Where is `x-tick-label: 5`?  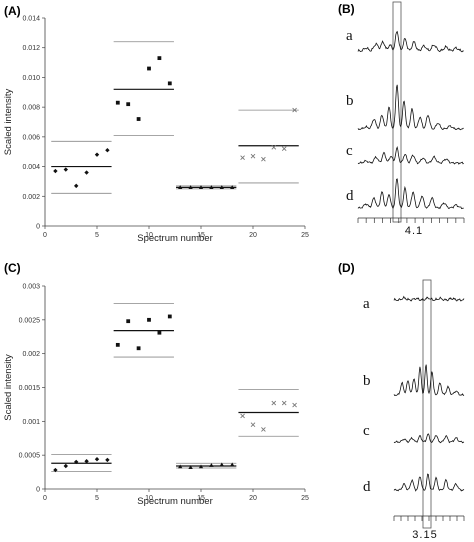
x-tick-label: 5 is located at coordinates (97, 235).